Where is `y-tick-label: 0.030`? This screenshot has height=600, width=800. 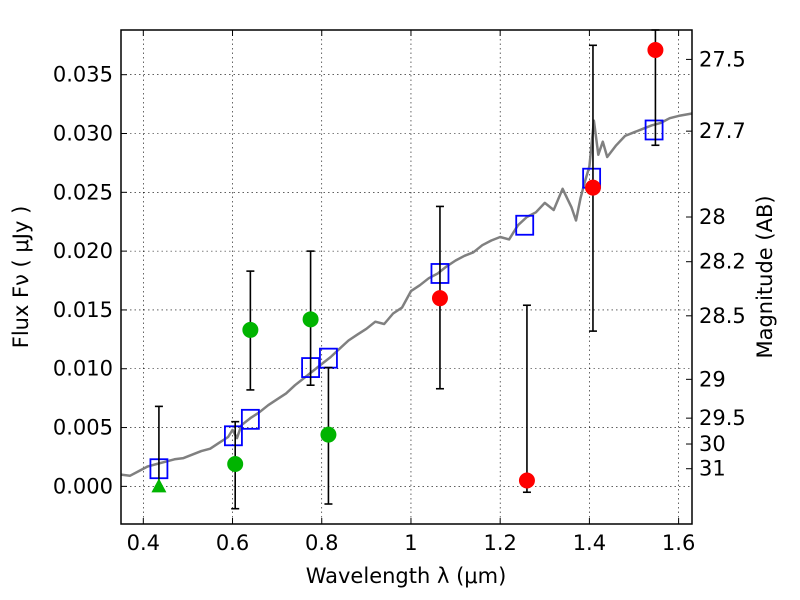 y-tick-label: 0.030 is located at coordinates (83, 134).